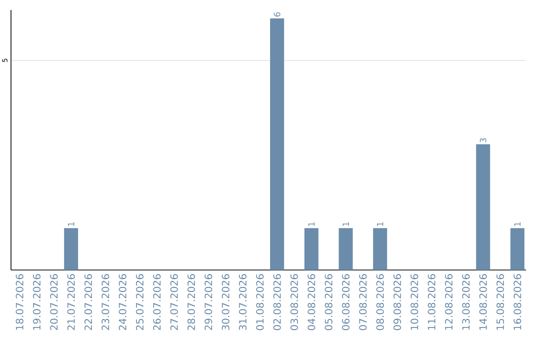 This screenshot has width=540, height=340. What do you see at coordinates (518, 302) in the screenshot?
I see `x-tick-label: 16.08.2026` at bounding box center [518, 302].